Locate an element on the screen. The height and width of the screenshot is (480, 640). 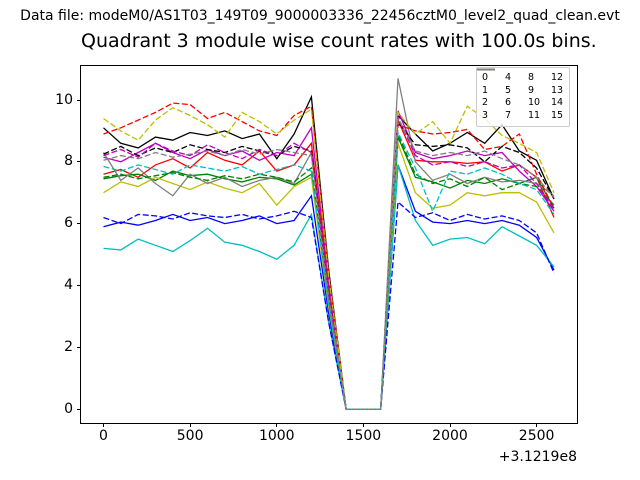
legend-item-4: 4 is located at coordinates (497, 76).